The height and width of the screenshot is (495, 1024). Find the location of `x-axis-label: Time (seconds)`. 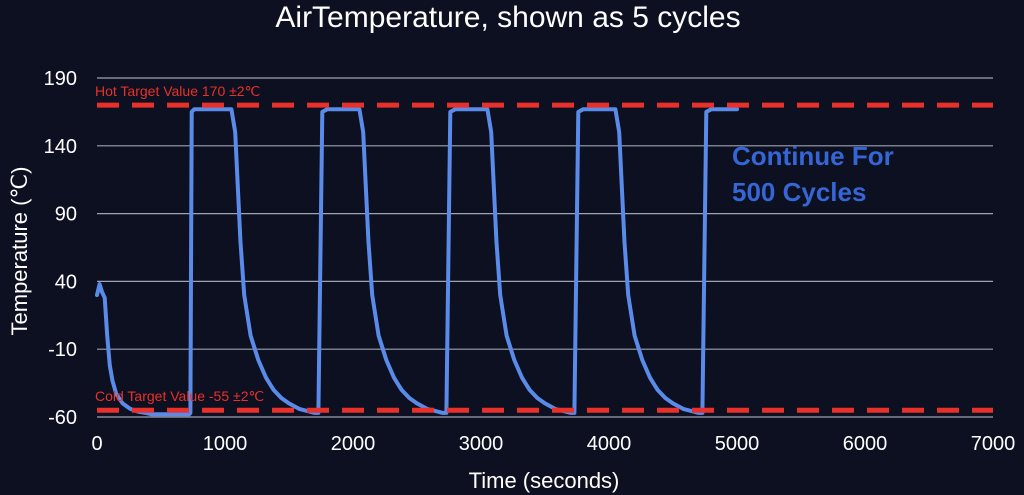

x-axis-label: Time (seconds) is located at coordinates (544, 480).